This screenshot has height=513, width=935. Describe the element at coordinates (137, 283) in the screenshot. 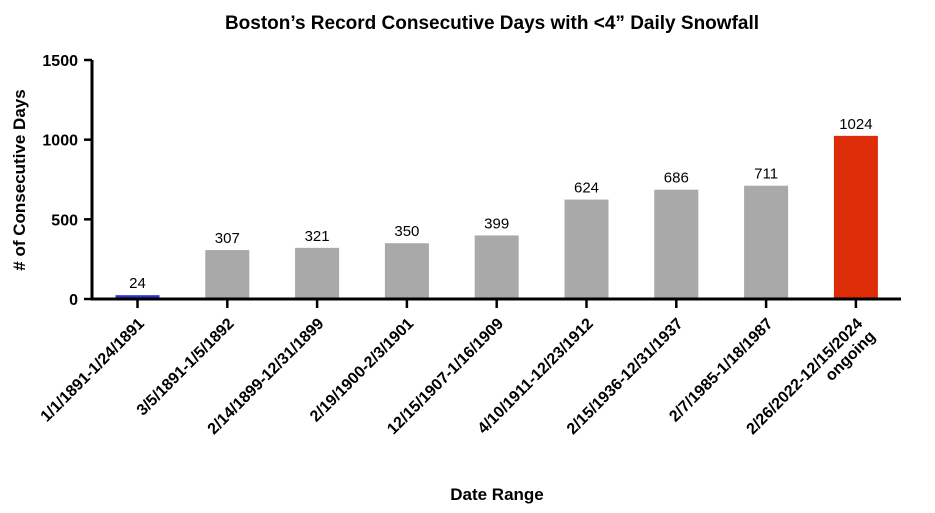

I see `bar-value-label: 24` at that location.